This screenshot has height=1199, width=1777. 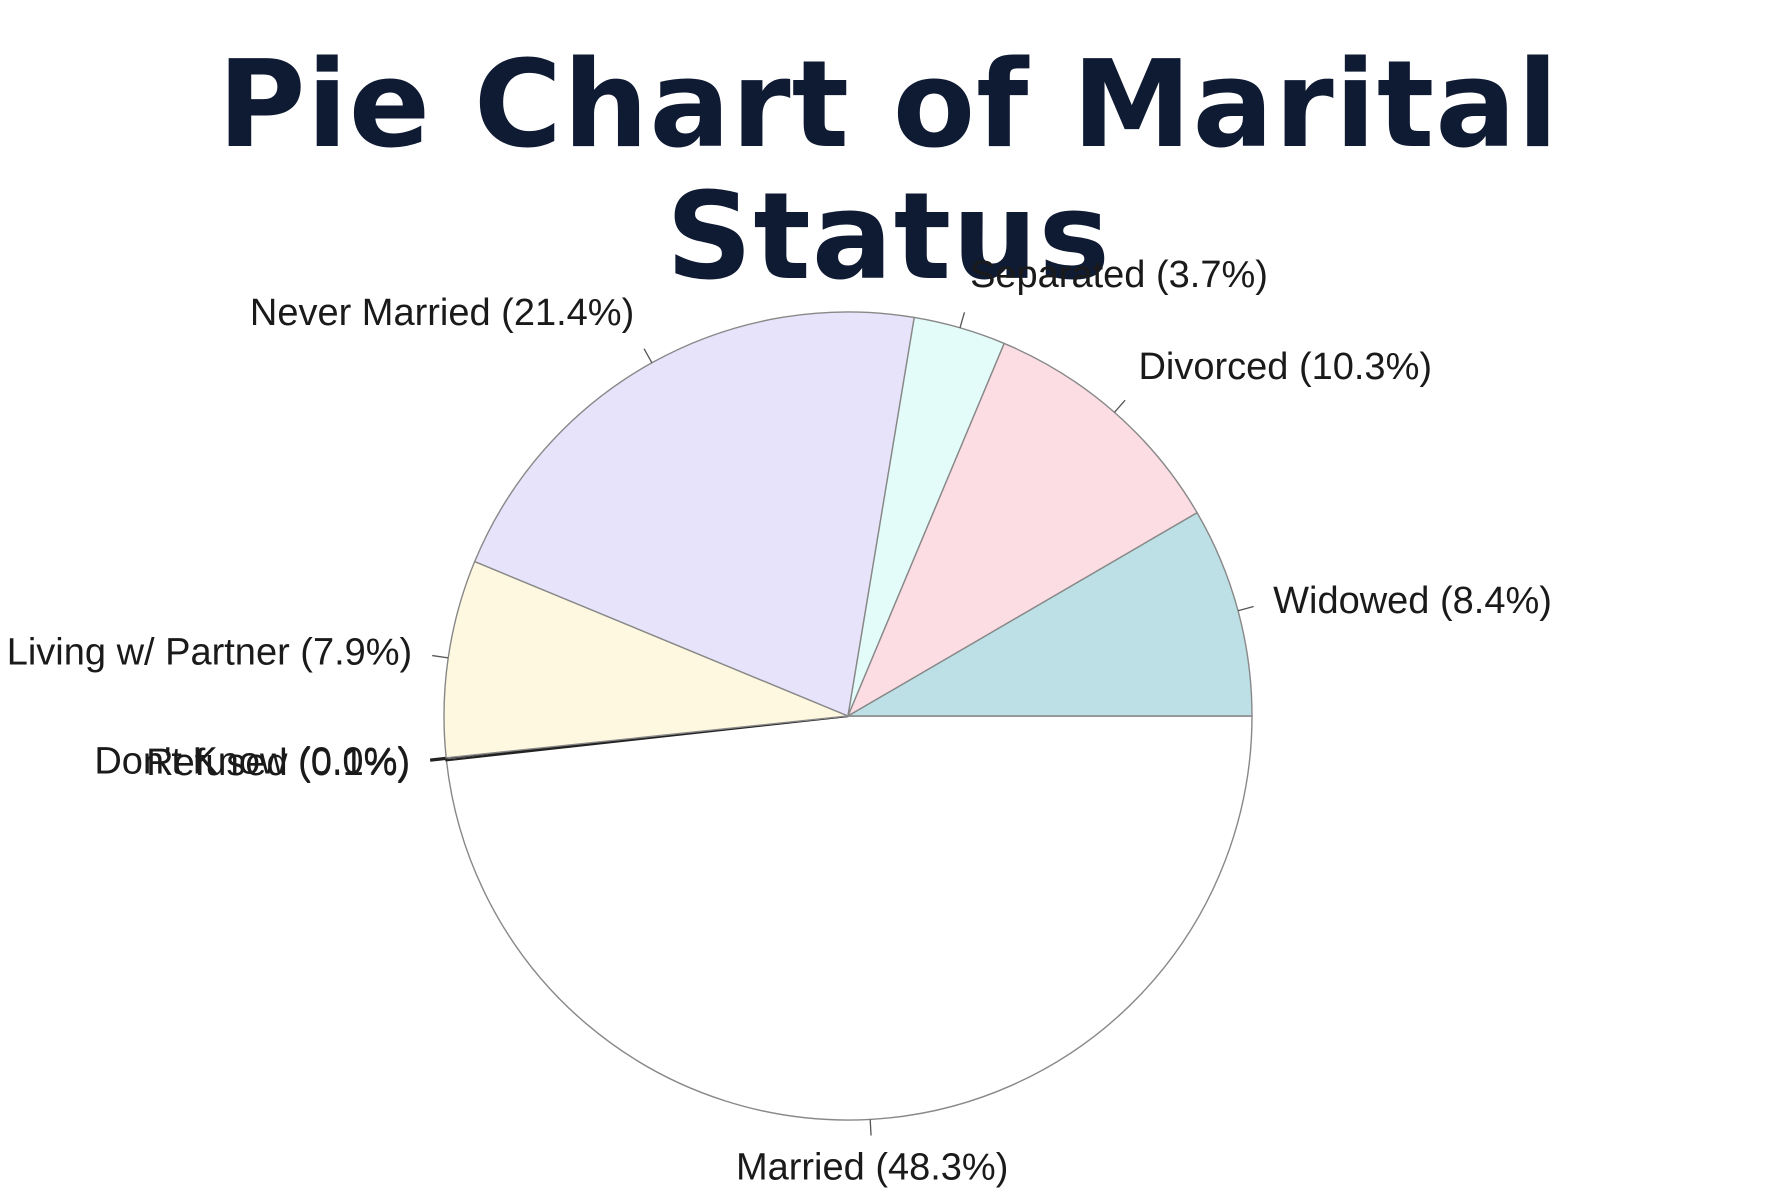 I want to click on leader-line-widowed, so click(x=1245, y=608).